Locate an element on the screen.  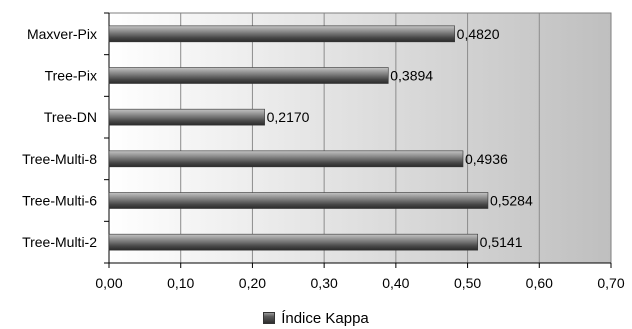
x-tick-label: 0,70 is located at coordinates (610, 283).